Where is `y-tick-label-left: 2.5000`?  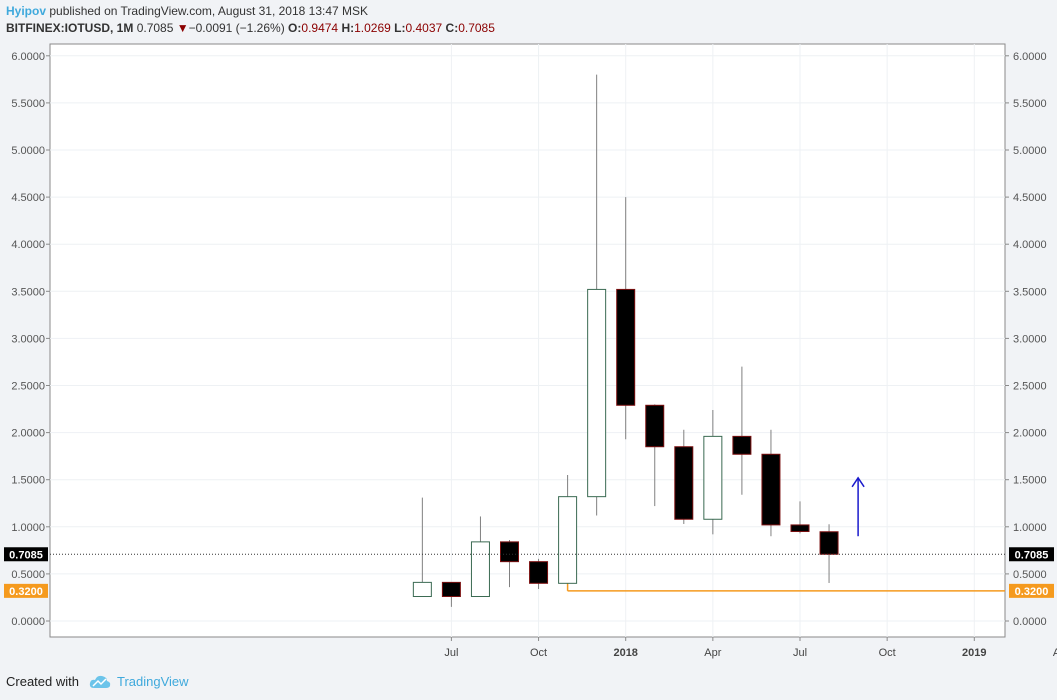 y-tick-label-left: 2.5000 is located at coordinates (28, 387).